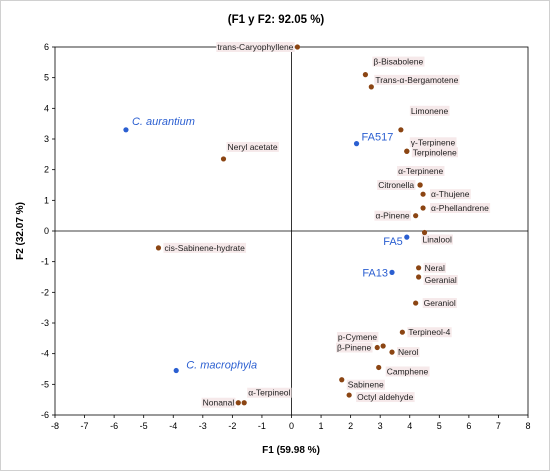 The image size is (550, 472). What do you see at coordinates (393, 242) in the screenshot?
I see `sample-label: FA5` at bounding box center [393, 242].